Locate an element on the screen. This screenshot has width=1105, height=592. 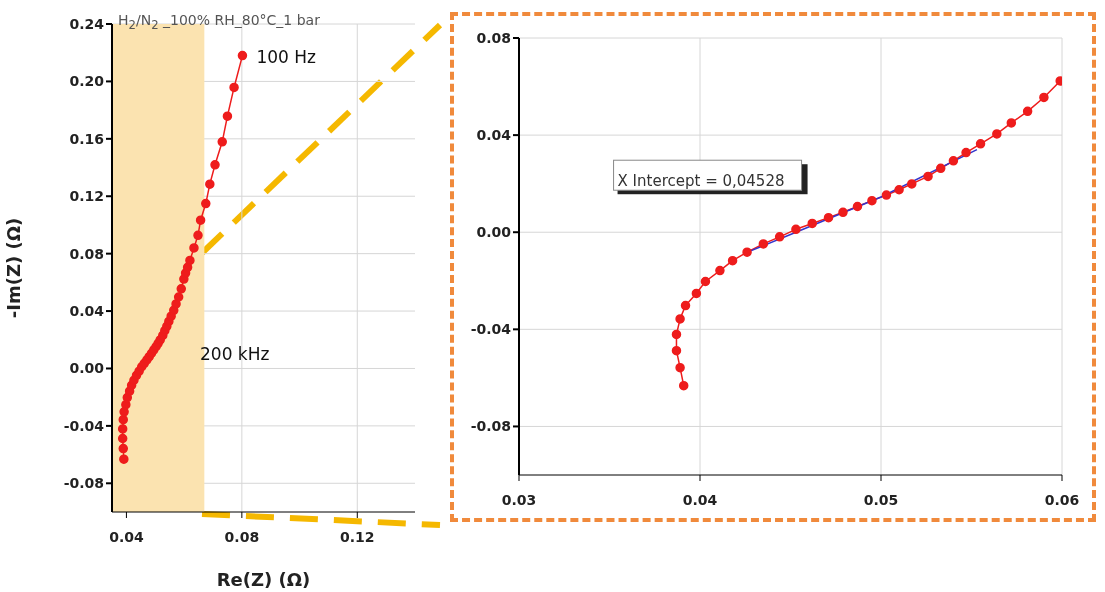
x-tick-label: 0.12 is located at coordinates (357, 536).